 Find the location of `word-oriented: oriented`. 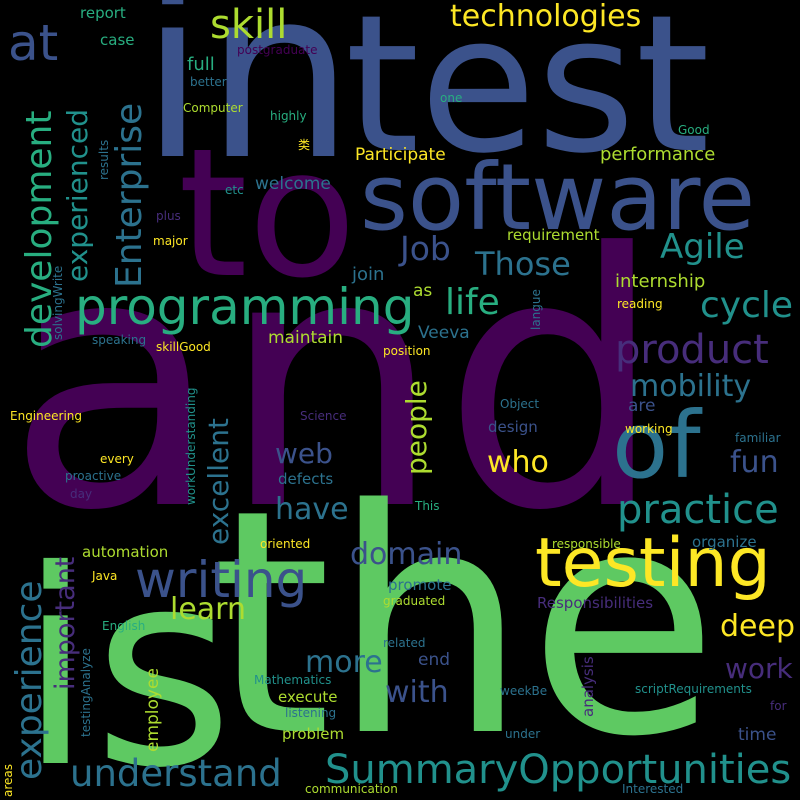

word-oriented: oriented is located at coordinates (285, 544).